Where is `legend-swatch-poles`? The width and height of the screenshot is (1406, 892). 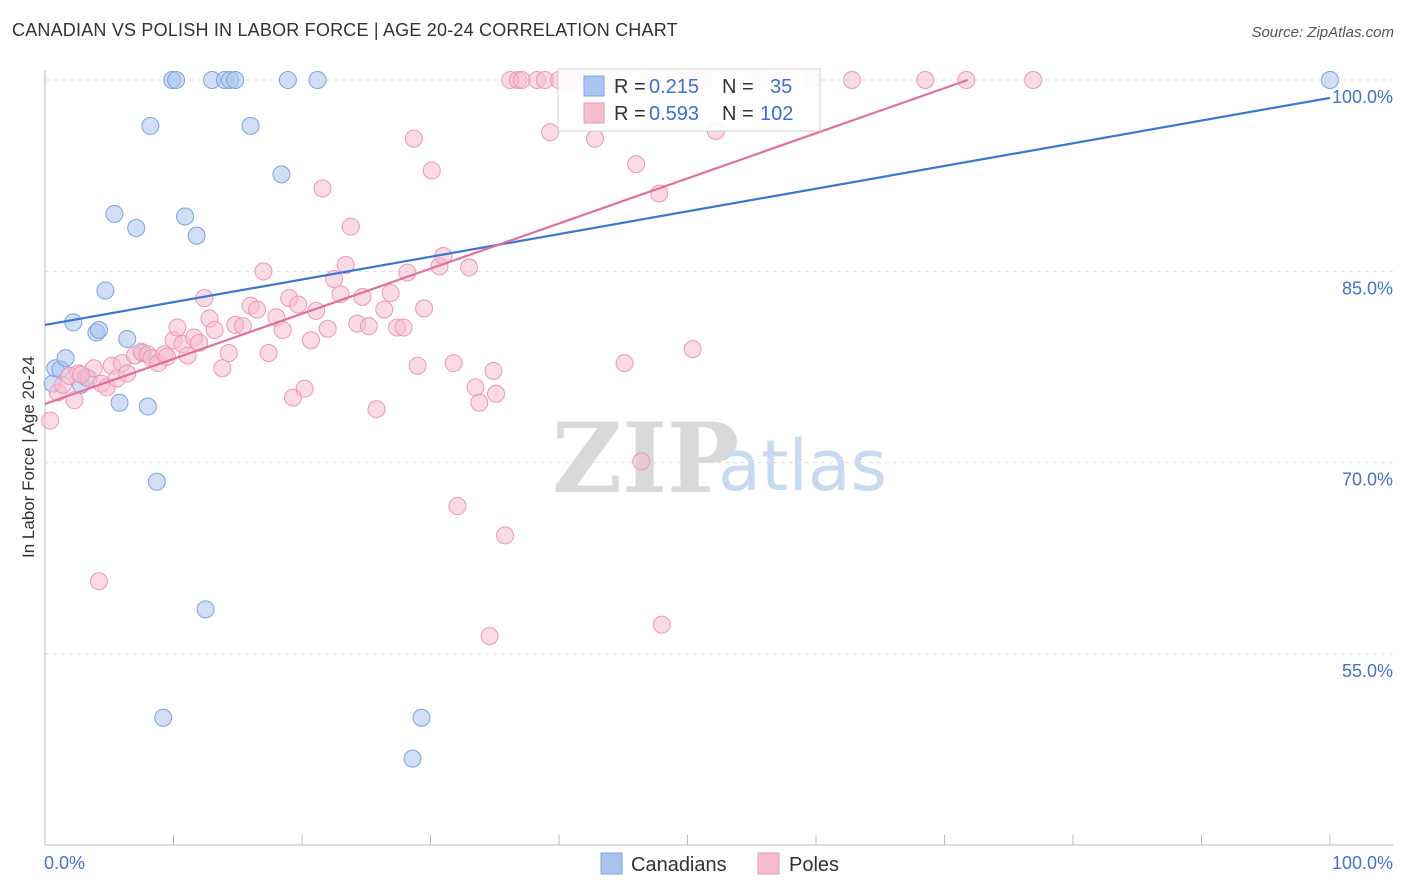 legend-swatch-poles is located at coordinates (594, 113).